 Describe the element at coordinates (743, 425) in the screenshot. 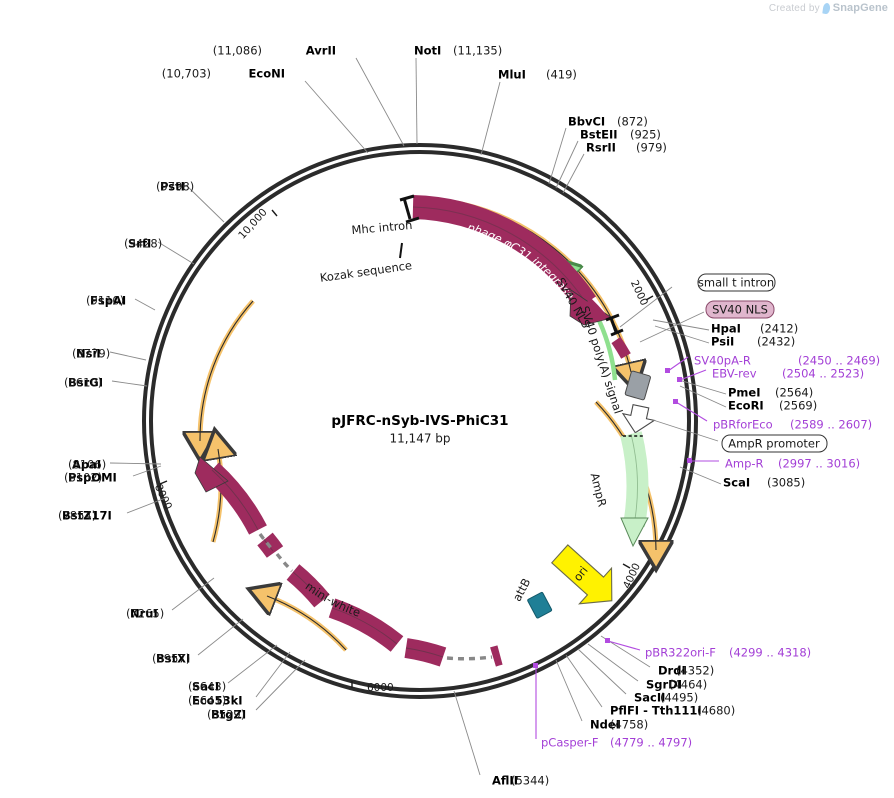

I see `primer-name: pBRforEco` at that location.